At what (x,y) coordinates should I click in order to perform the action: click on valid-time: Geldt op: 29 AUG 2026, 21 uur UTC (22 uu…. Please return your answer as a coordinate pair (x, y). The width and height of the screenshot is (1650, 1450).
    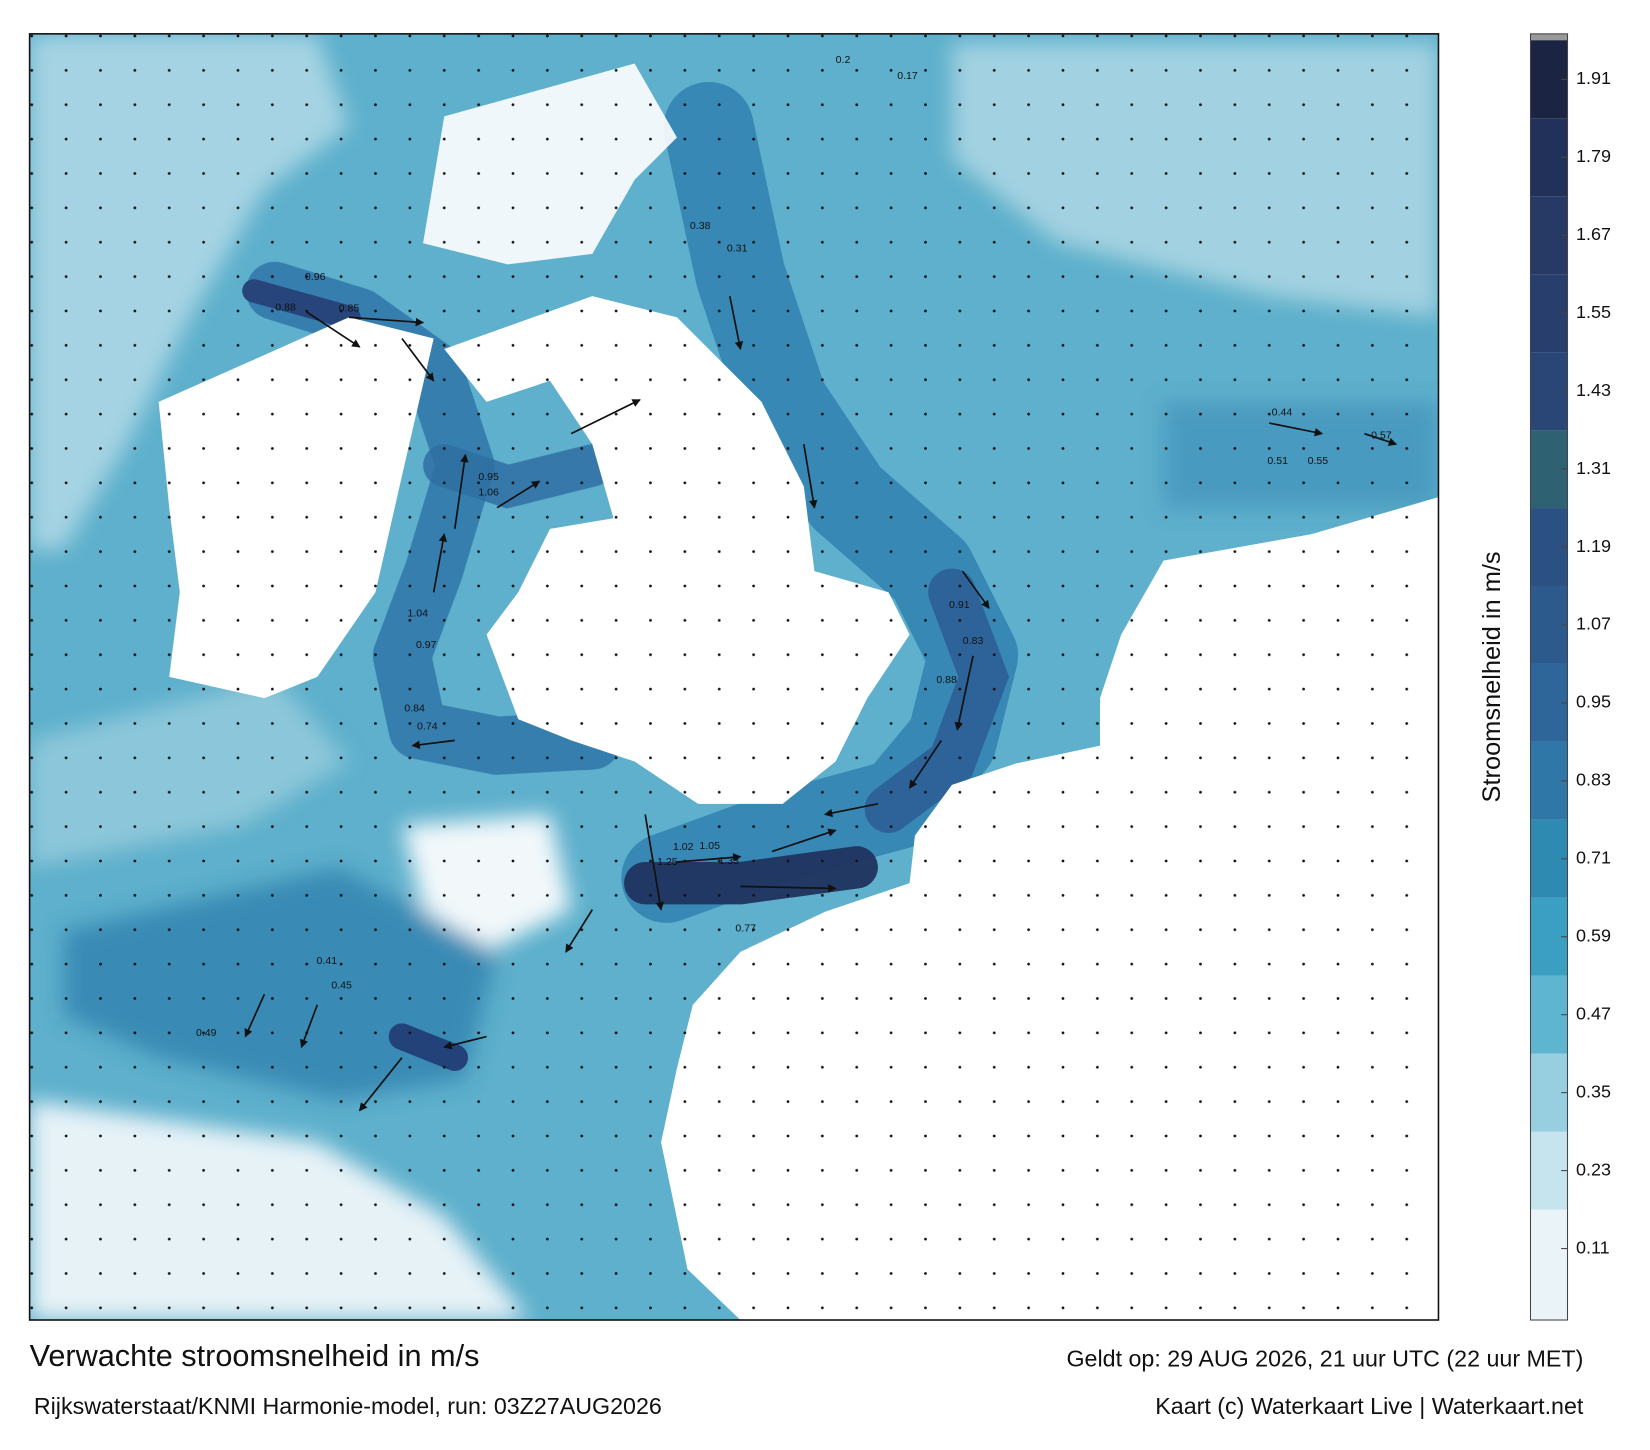
    Looking at the image, I should click on (1324, 1358).